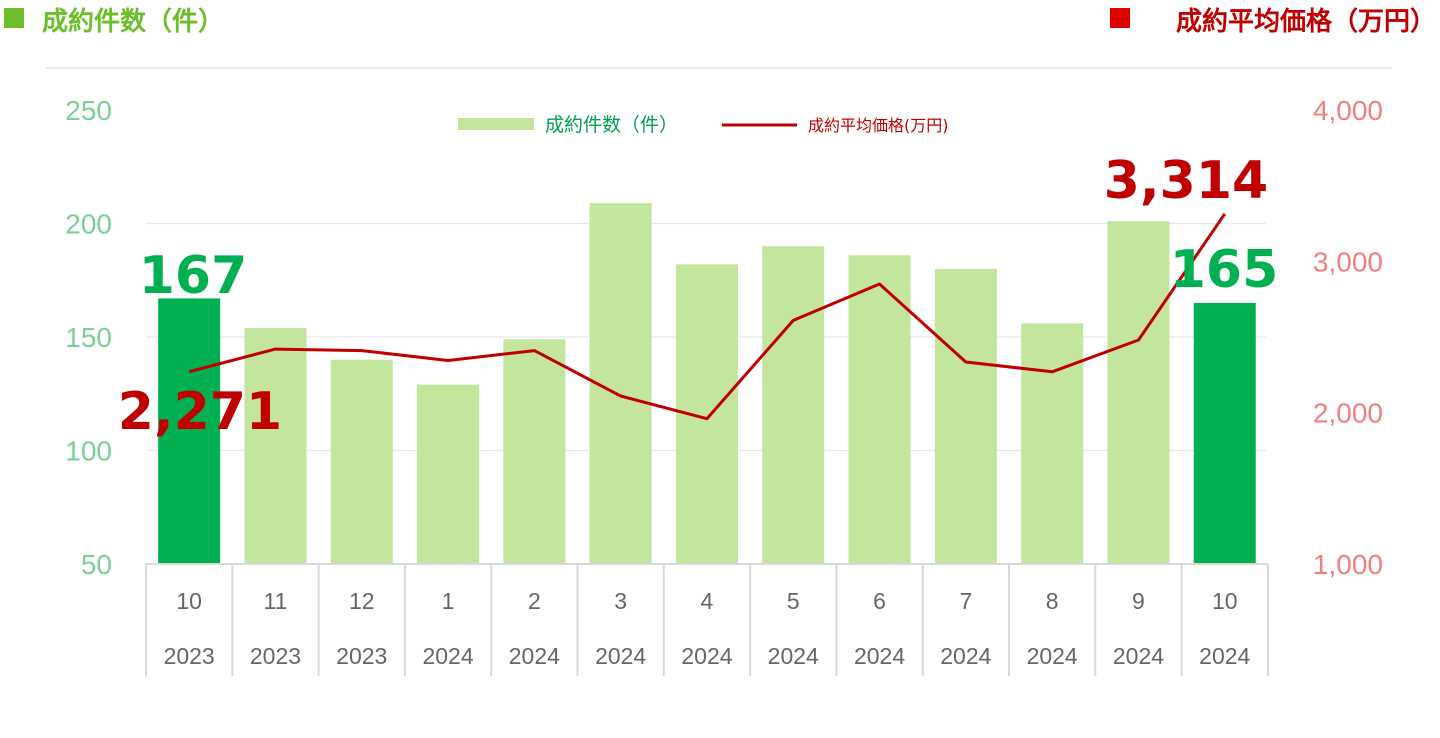  What do you see at coordinates (362, 601) in the screenshot?
I see `x-month-label: 12` at bounding box center [362, 601].